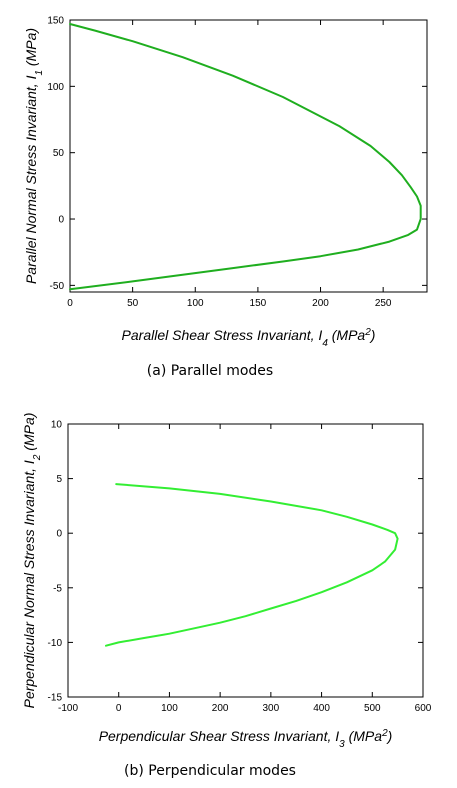 This screenshot has width=457, height=788. I want to click on chart1-x-axis-label-sup: 2, so click(367, 332).